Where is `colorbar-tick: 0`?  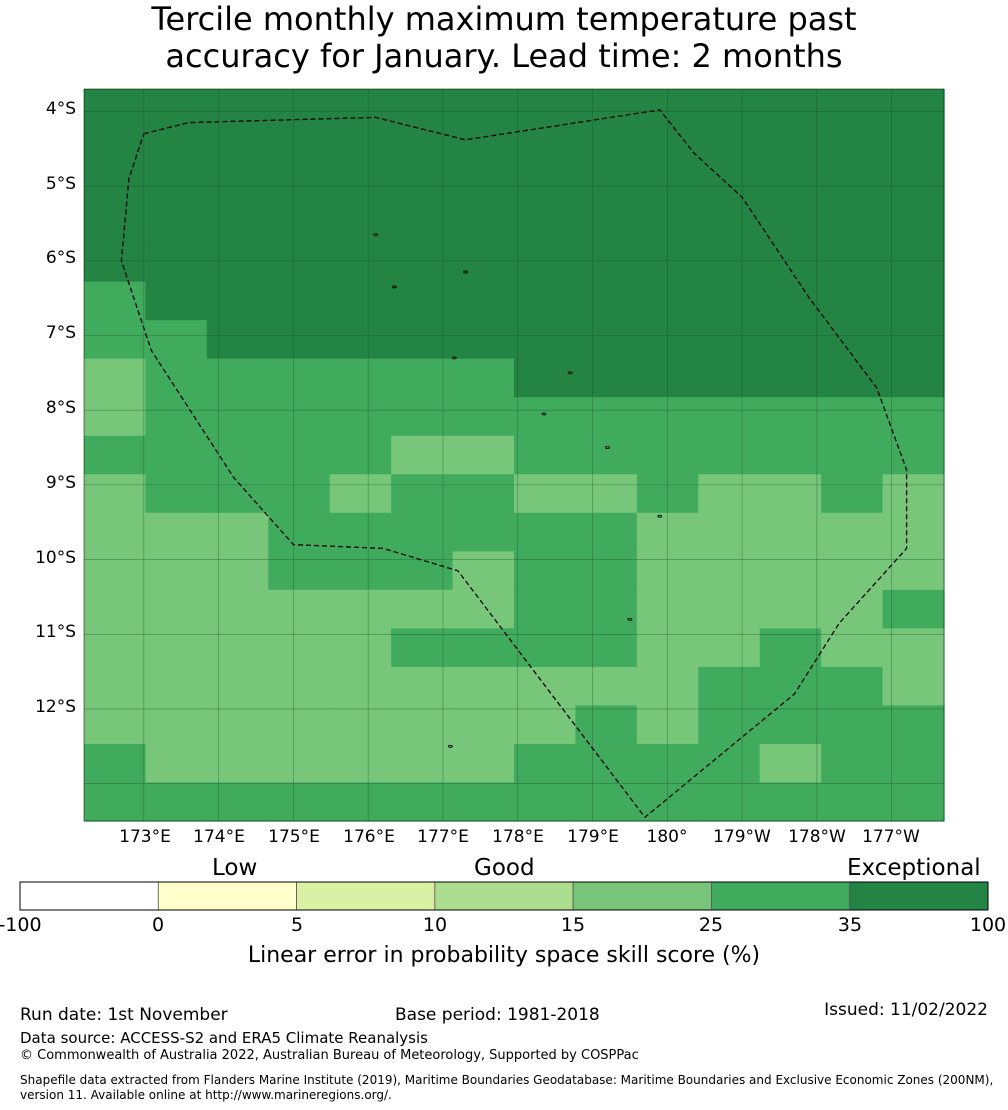 colorbar-tick: 0 is located at coordinates (158, 925).